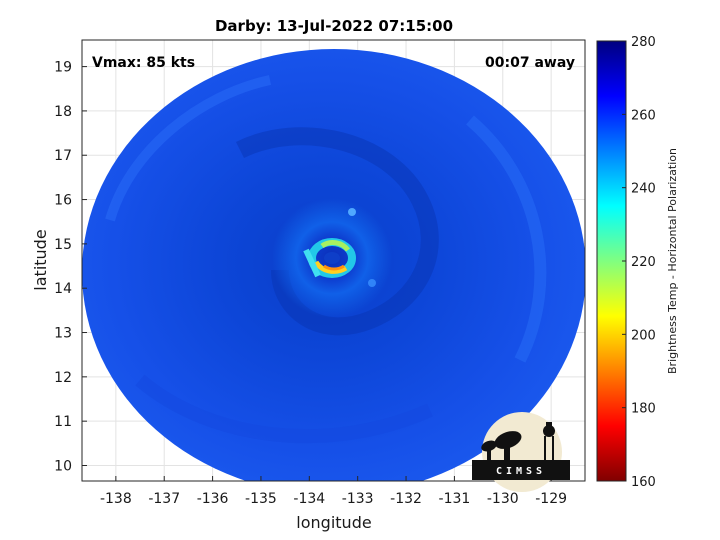 This screenshot has height=540, width=720. I want to click on y-tick-label: 16, so click(63, 201).